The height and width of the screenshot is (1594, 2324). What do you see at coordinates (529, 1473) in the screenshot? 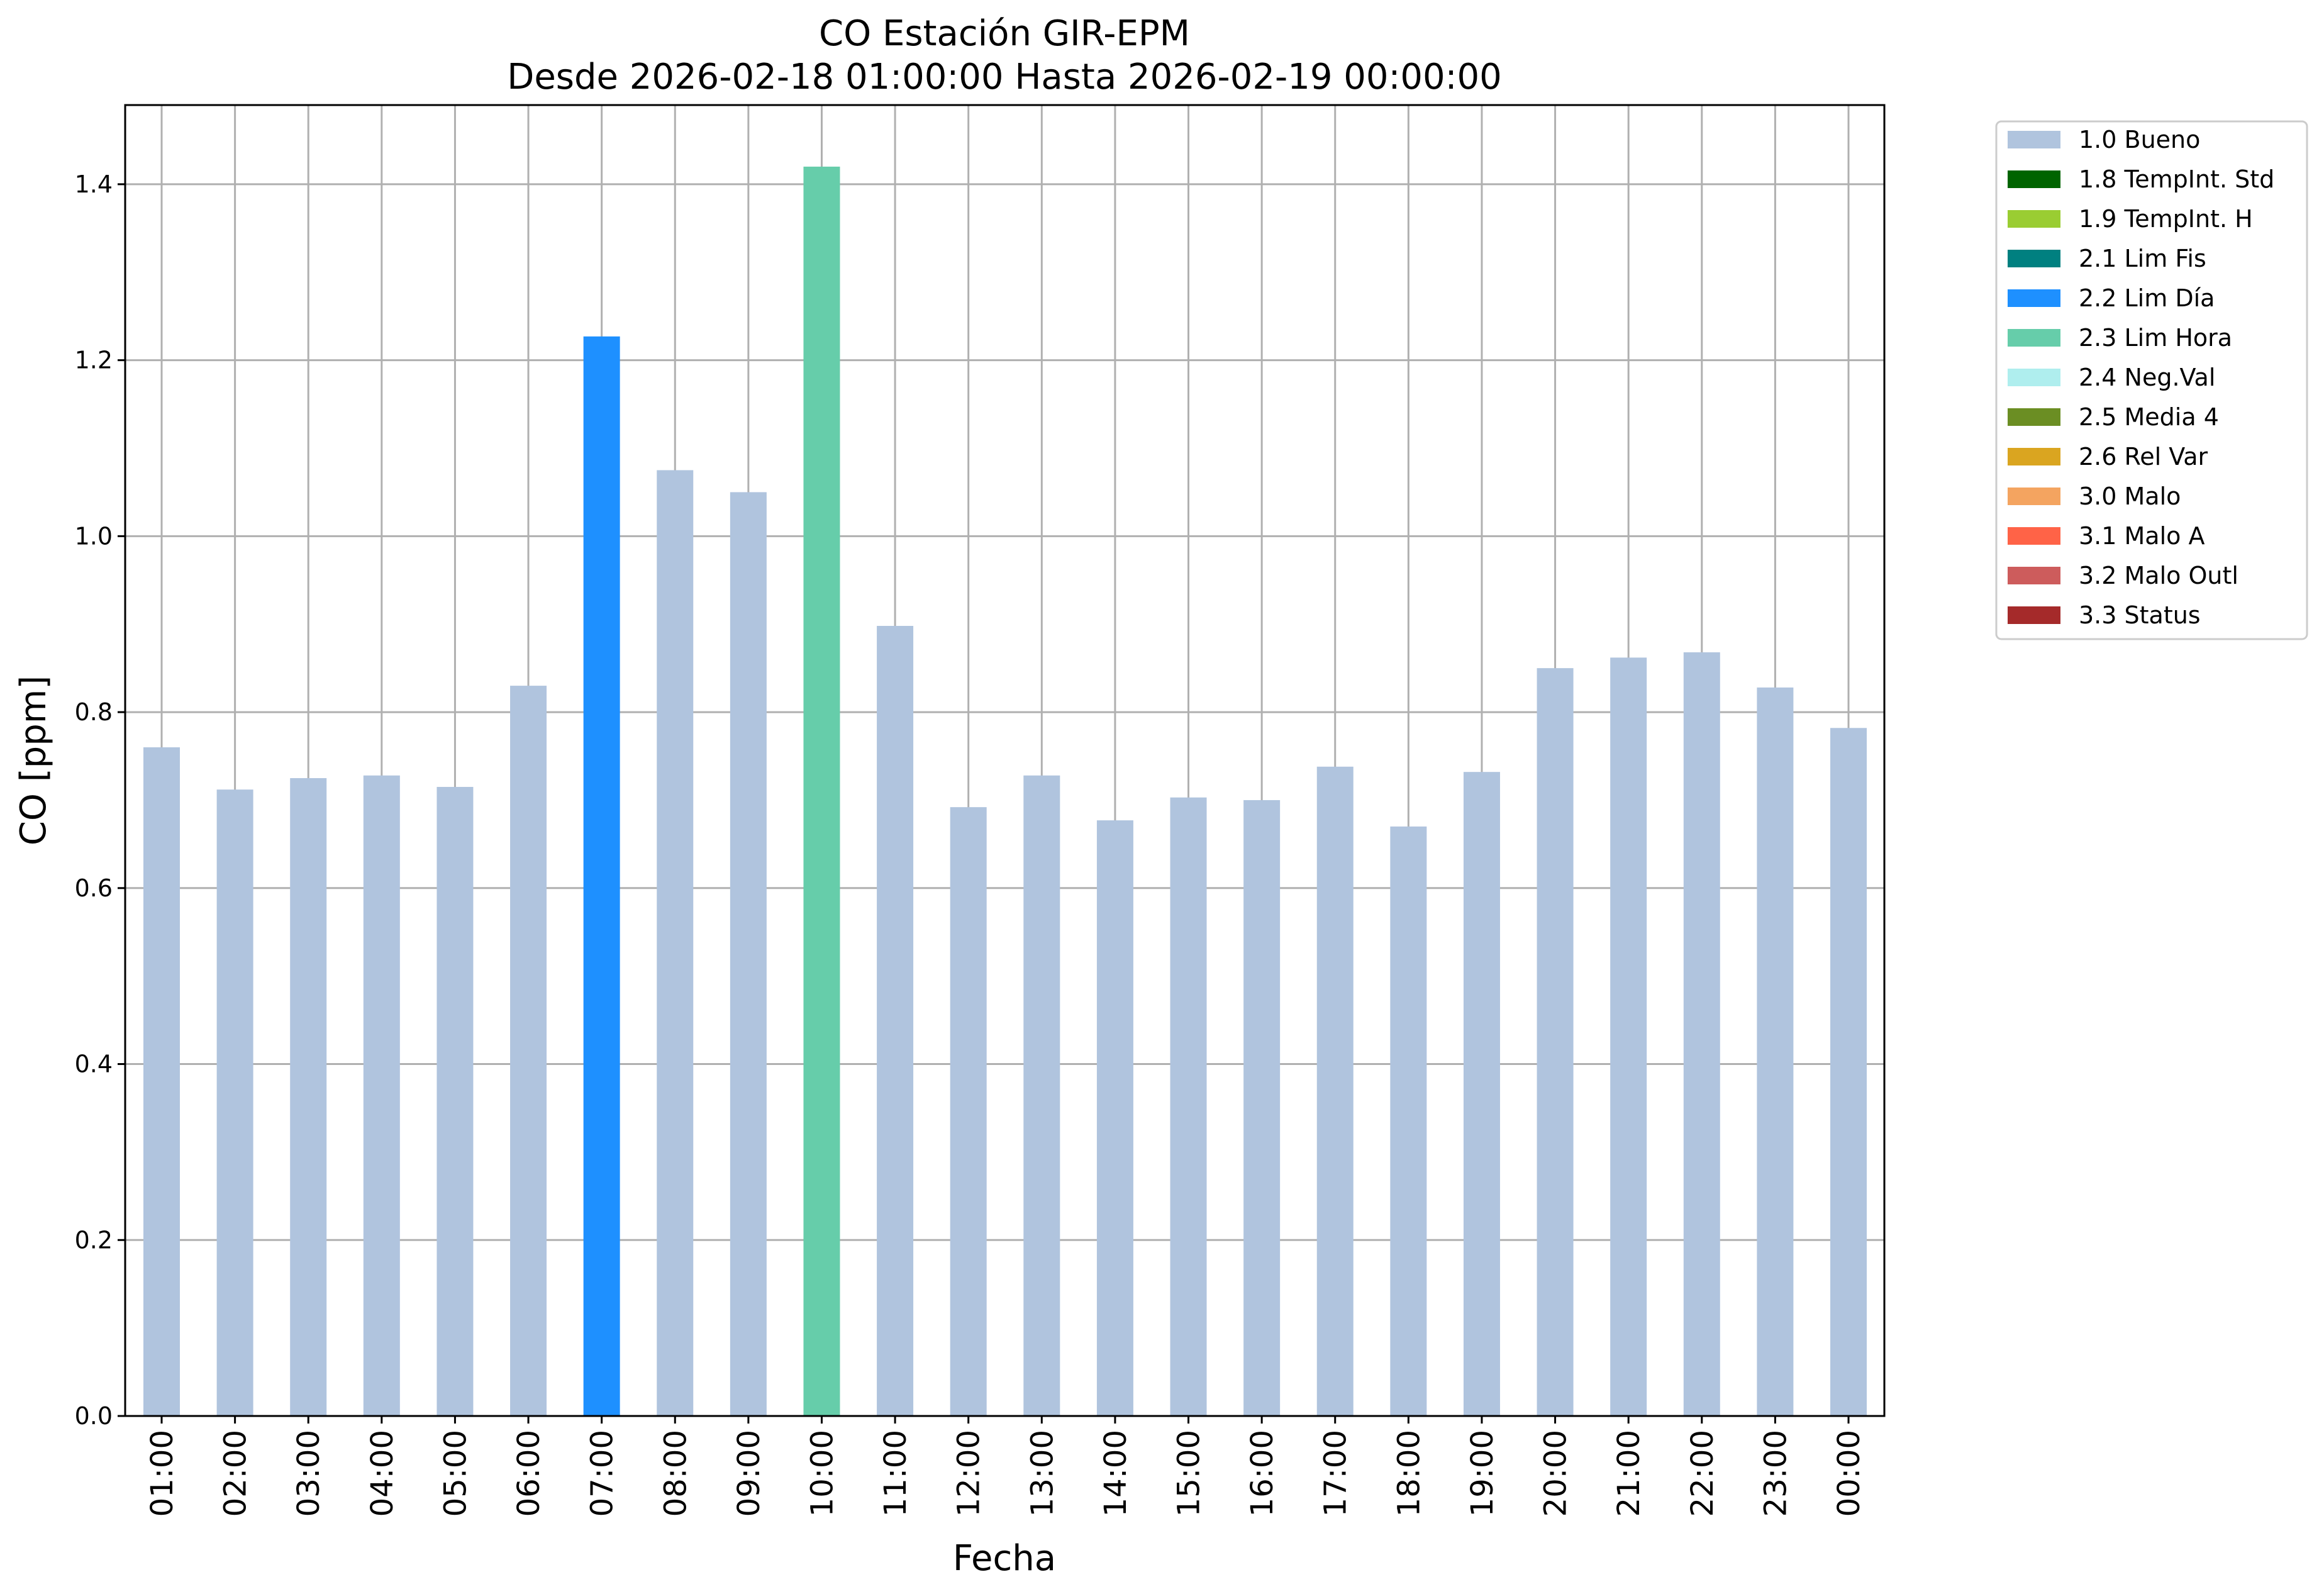
I see `x-tick-label: 06:00` at bounding box center [529, 1473].